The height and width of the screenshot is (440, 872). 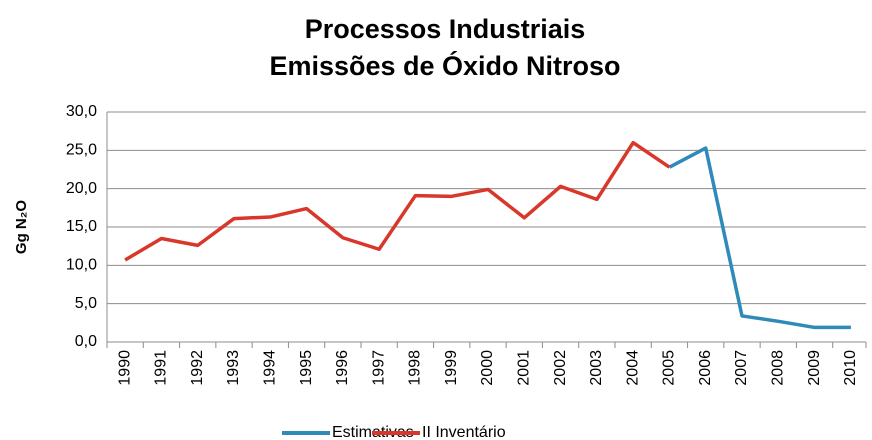 What do you see at coordinates (705, 368) in the screenshot?
I see `x-tick-label: 2006` at bounding box center [705, 368].